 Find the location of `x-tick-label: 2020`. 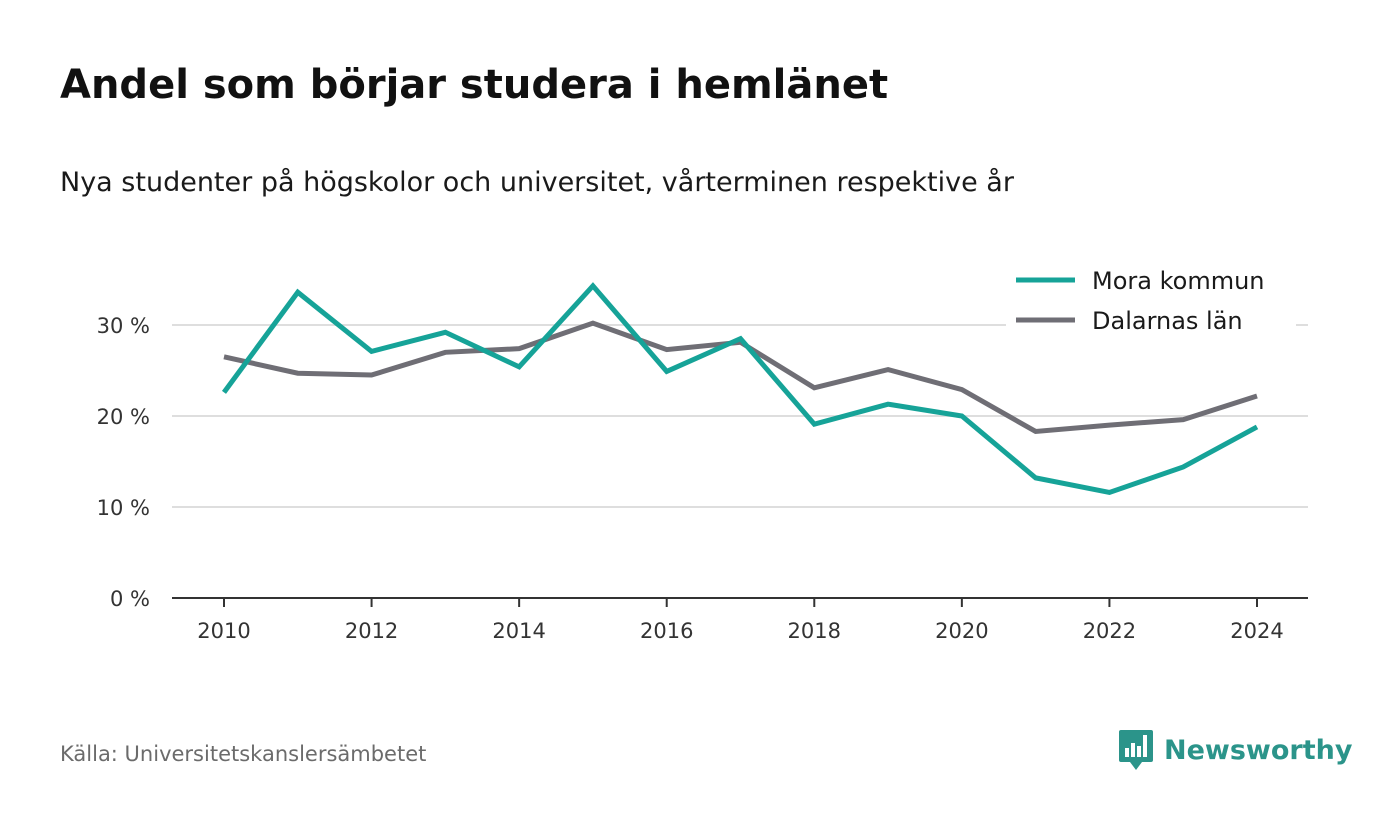

x-tick-label: 2020 is located at coordinates (961, 631).